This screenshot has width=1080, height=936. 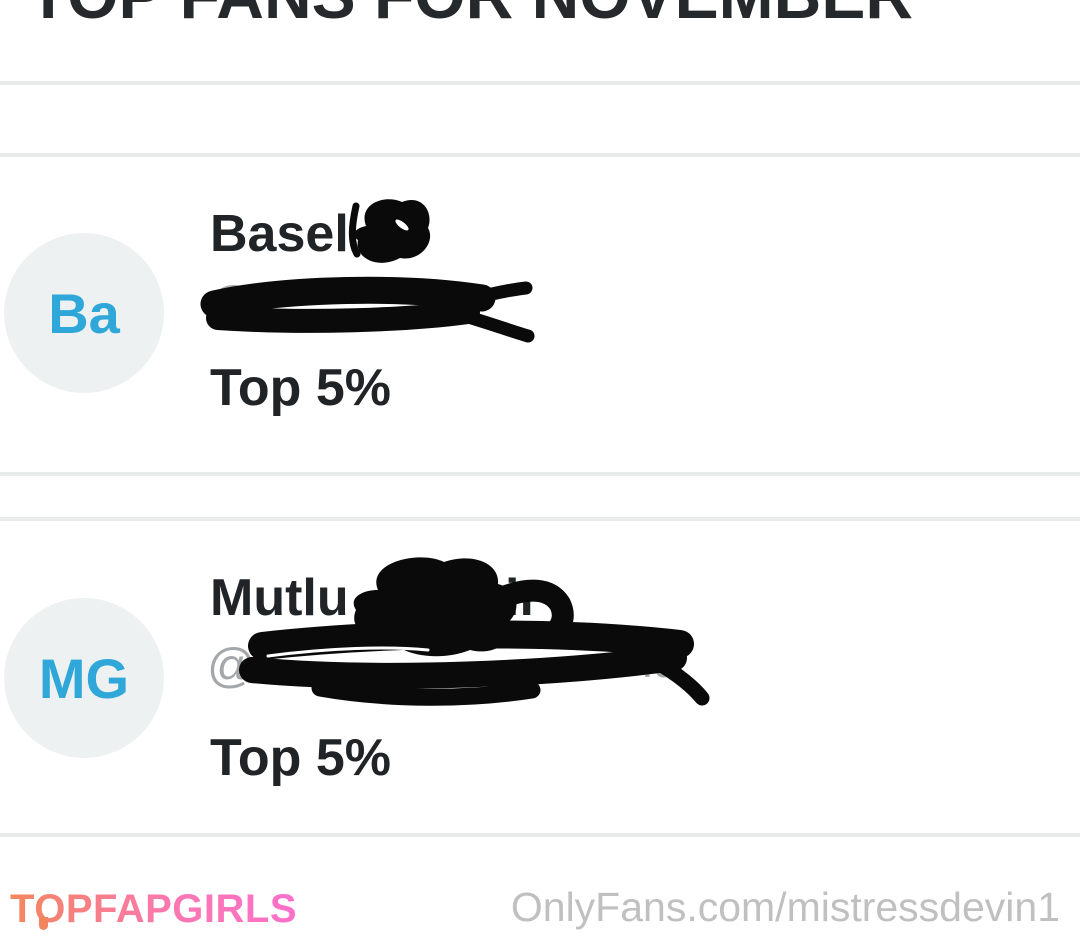 What do you see at coordinates (279, 598) in the screenshot?
I see `fan-name: Mutlu` at bounding box center [279, 598].